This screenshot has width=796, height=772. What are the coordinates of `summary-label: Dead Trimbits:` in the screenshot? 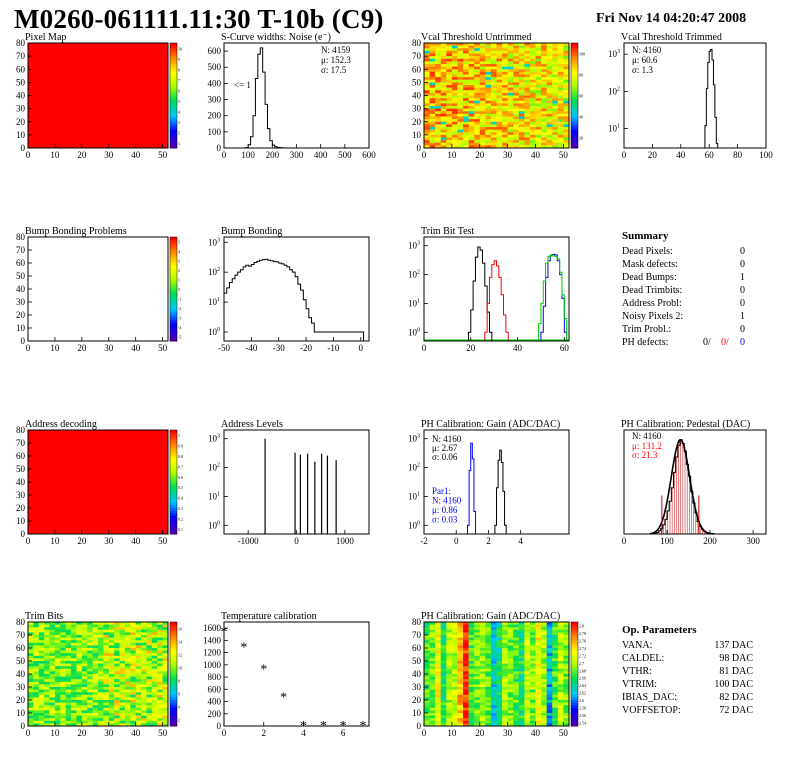 It's located at (652, 290).